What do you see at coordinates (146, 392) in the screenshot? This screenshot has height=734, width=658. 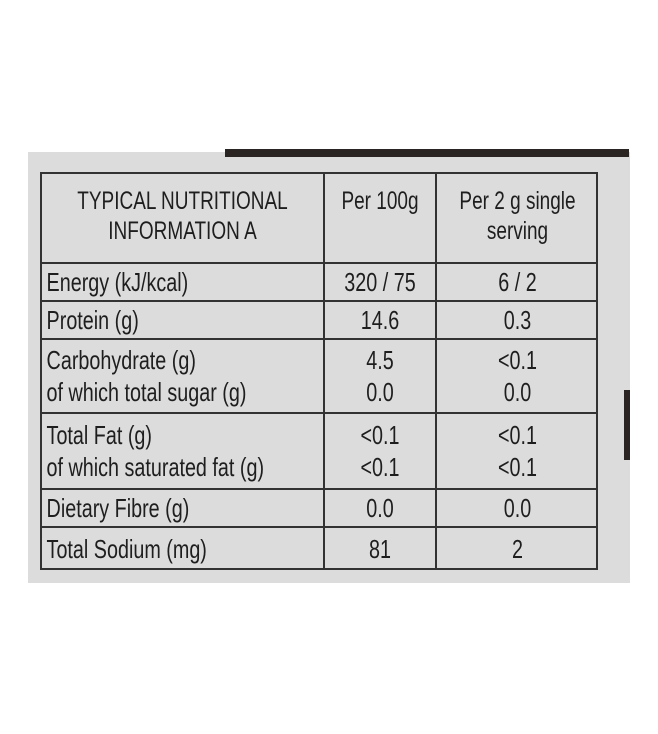 I see `cell-text: of which total sugar (g)` at bounding box center [146, 392].